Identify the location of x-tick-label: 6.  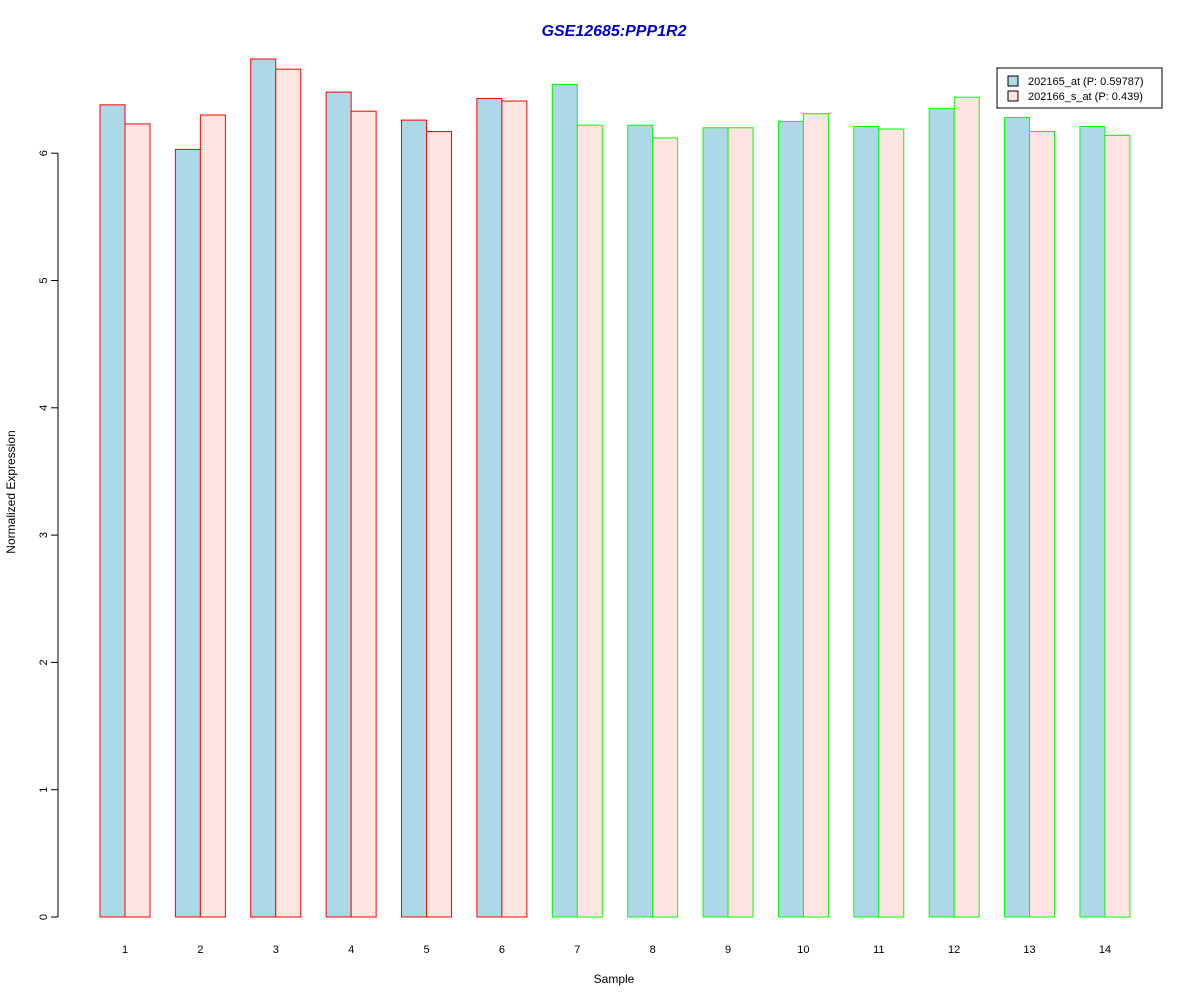
(502, 950).